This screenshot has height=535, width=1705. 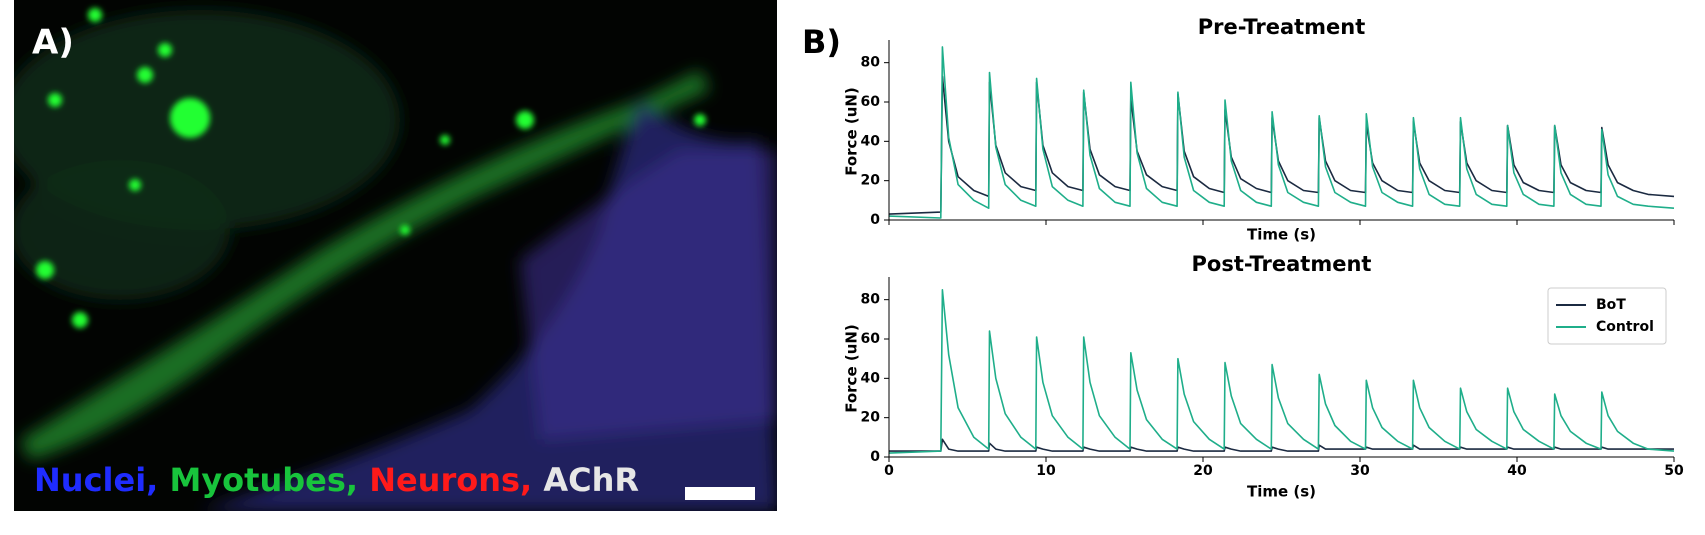 What do you see at coordinates (53, 43) in the screenshot?
I see `panel-label: A)` at bounding box center [53, 43].